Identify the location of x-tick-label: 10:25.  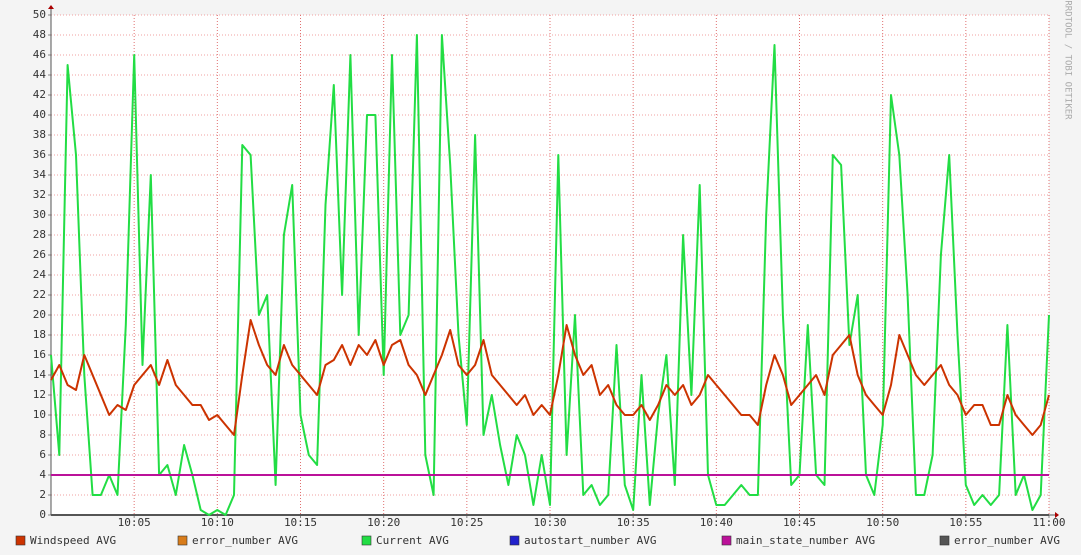
(466, 522).